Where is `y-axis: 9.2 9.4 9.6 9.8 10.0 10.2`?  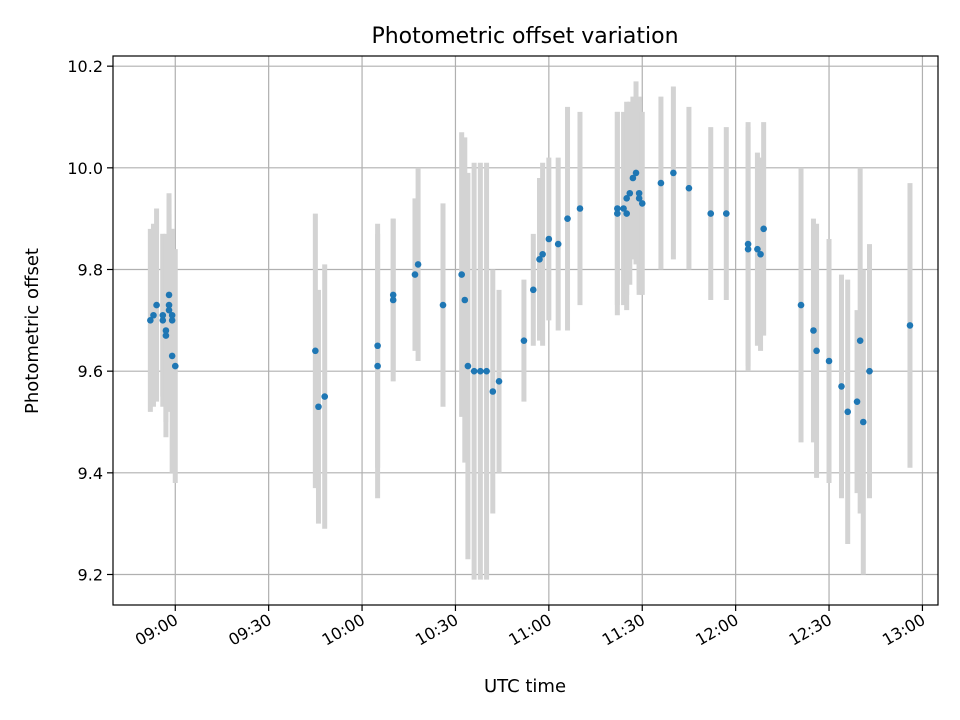
y-axis: 9.2 9.4 9.6 9.8 10.0 10.2 is located at coordinates (90, 321).